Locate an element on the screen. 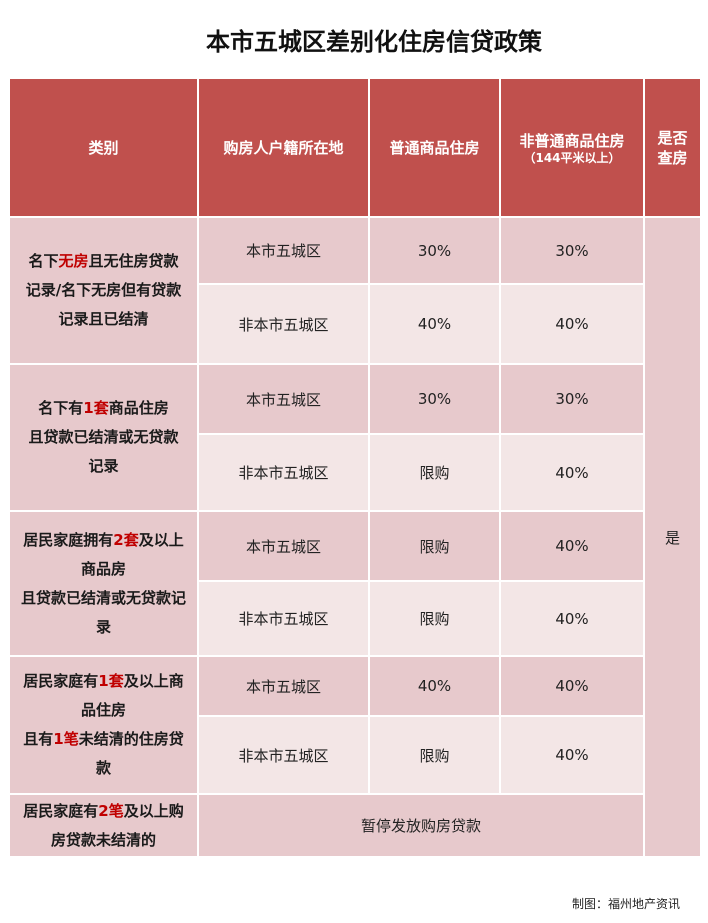 Image resolution: width=708 pixels, height=923 pixels. table-row: 非本市五城区 40% 40% is located at coordinates (355, 324).